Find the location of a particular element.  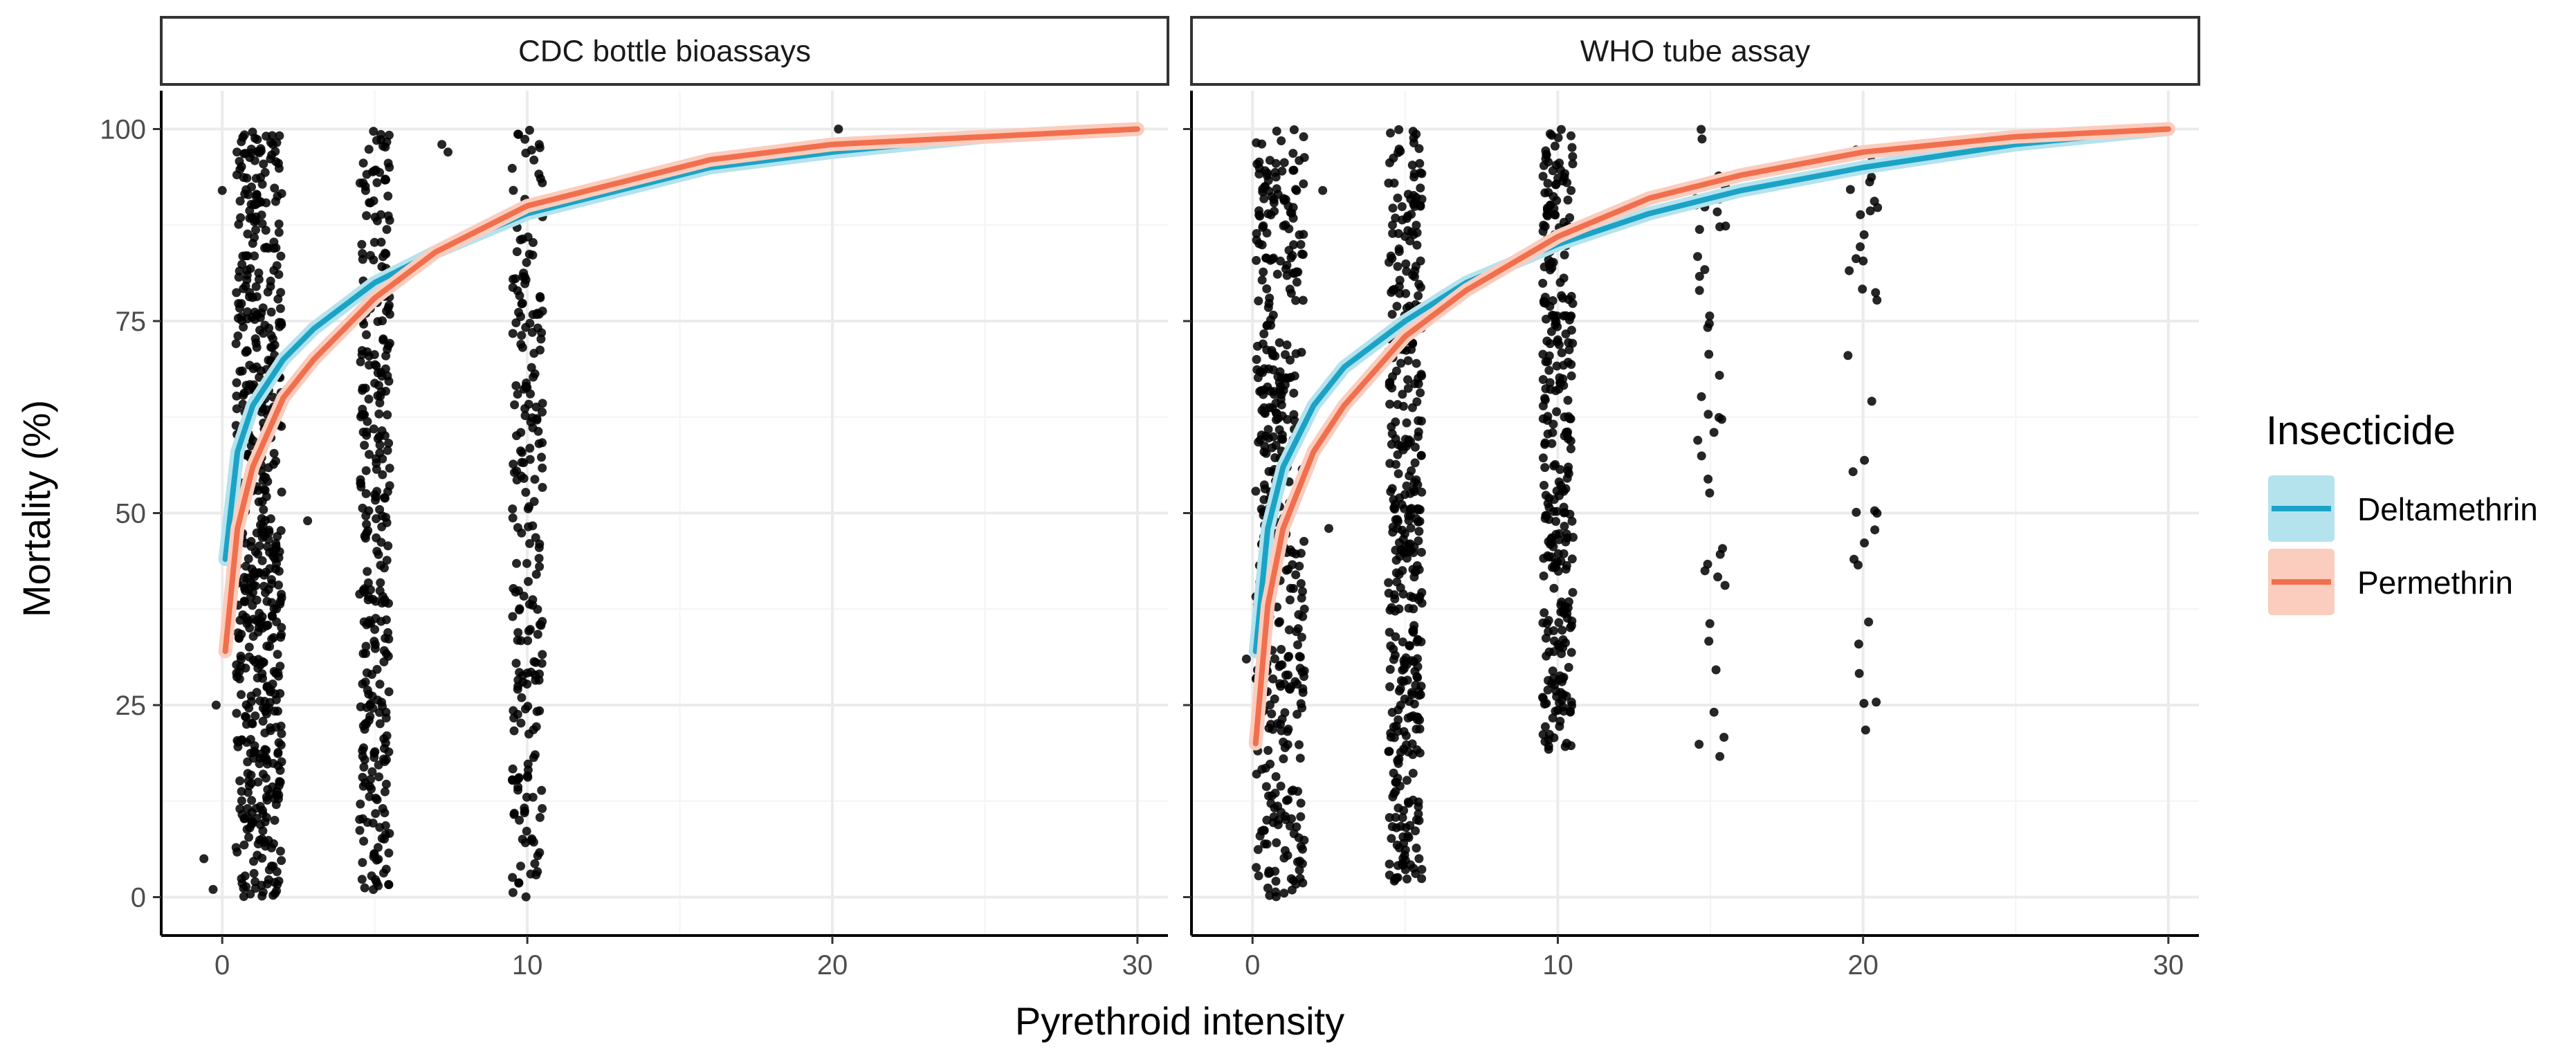

y-tick-label: 100 is located at coordinates (123, 130).